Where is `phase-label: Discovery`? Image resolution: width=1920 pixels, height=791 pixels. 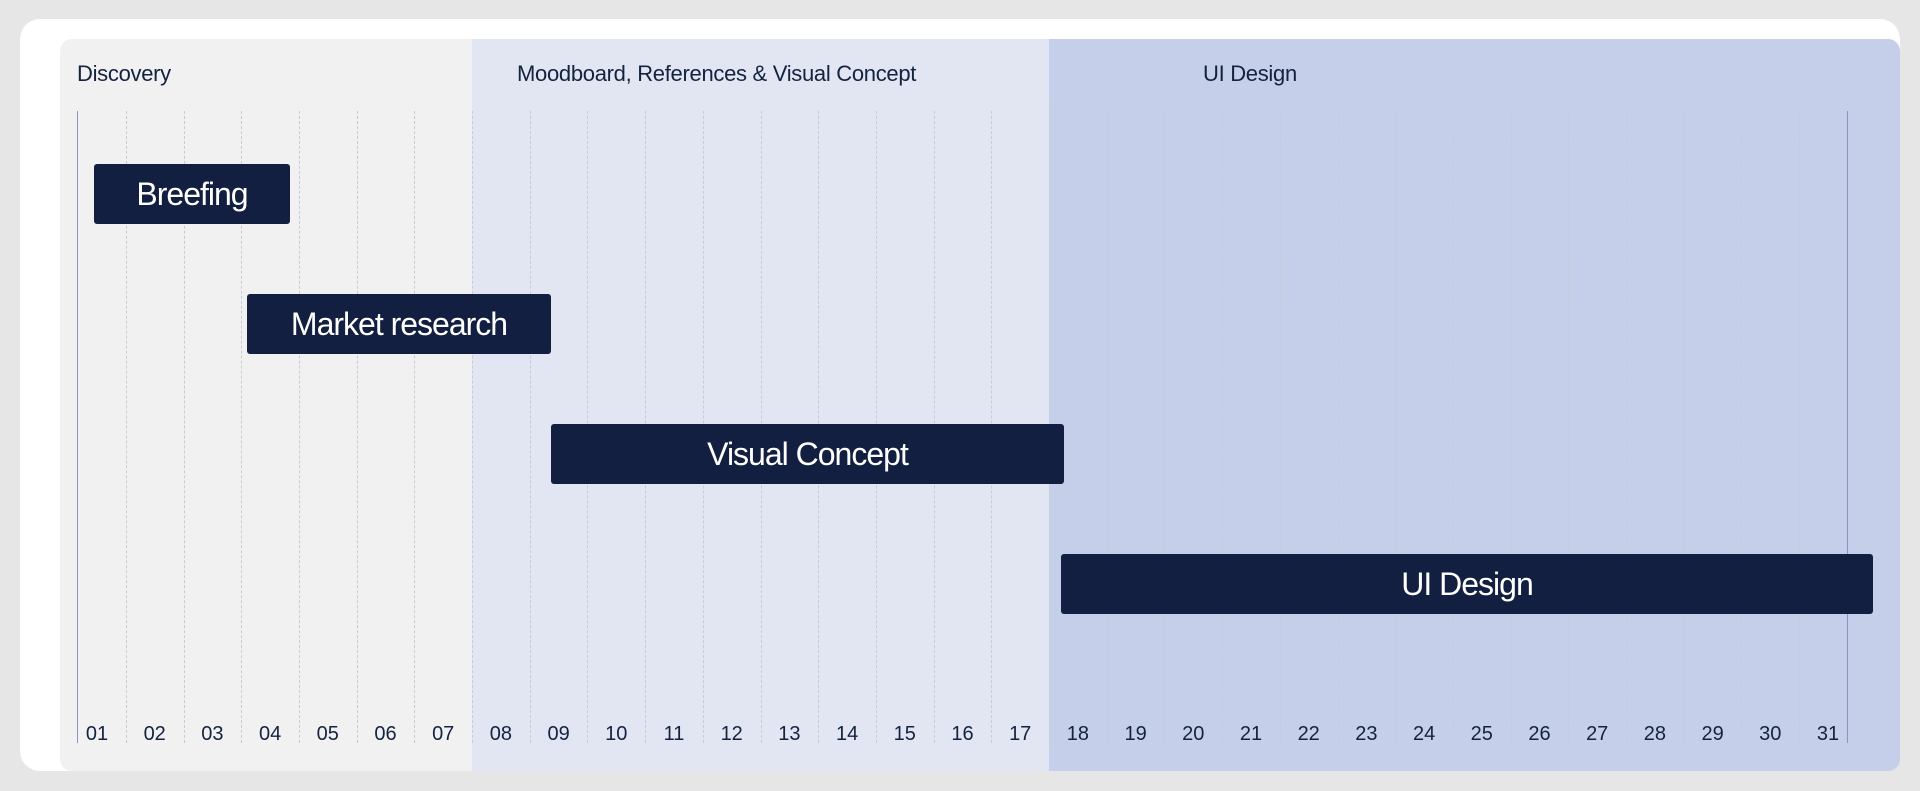
phase-label: Discovery is located at coordinates (124, 73).